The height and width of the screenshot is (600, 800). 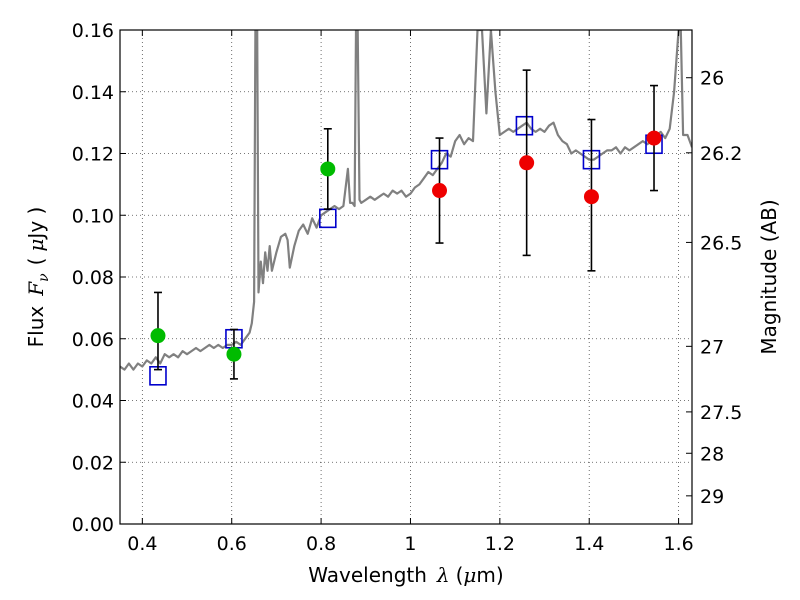 What do you see at coordinates (93, 402) in the screenshot?
I see `y-tick-label: 0.04` at bounding box center [93, 402].